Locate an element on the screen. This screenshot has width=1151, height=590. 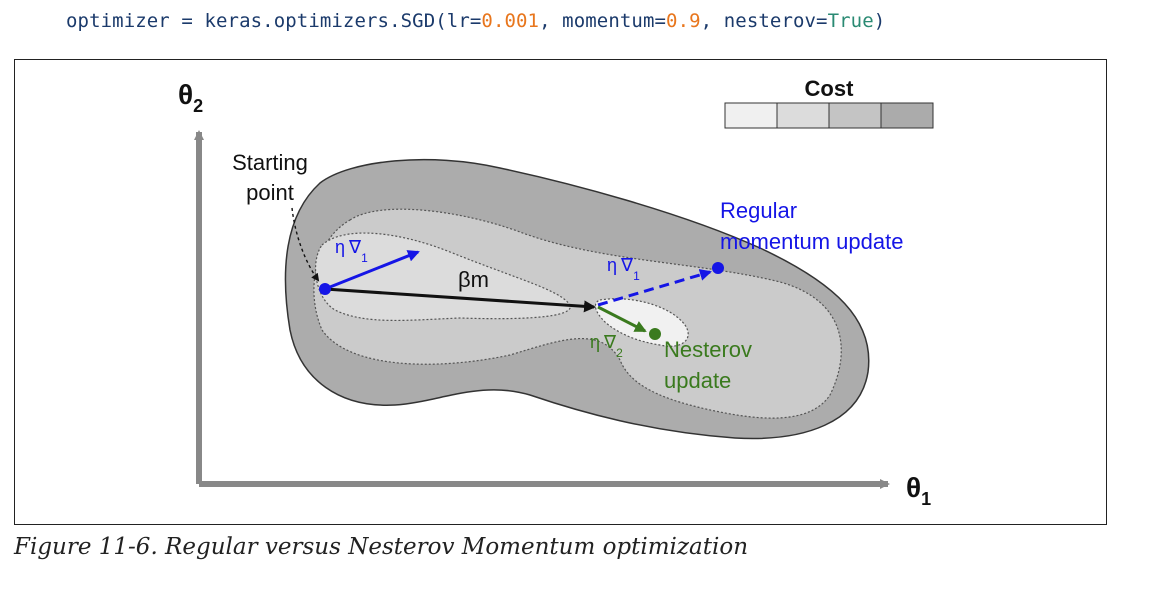
starting-point-label-line2: point is located at coordinates (270, 192).